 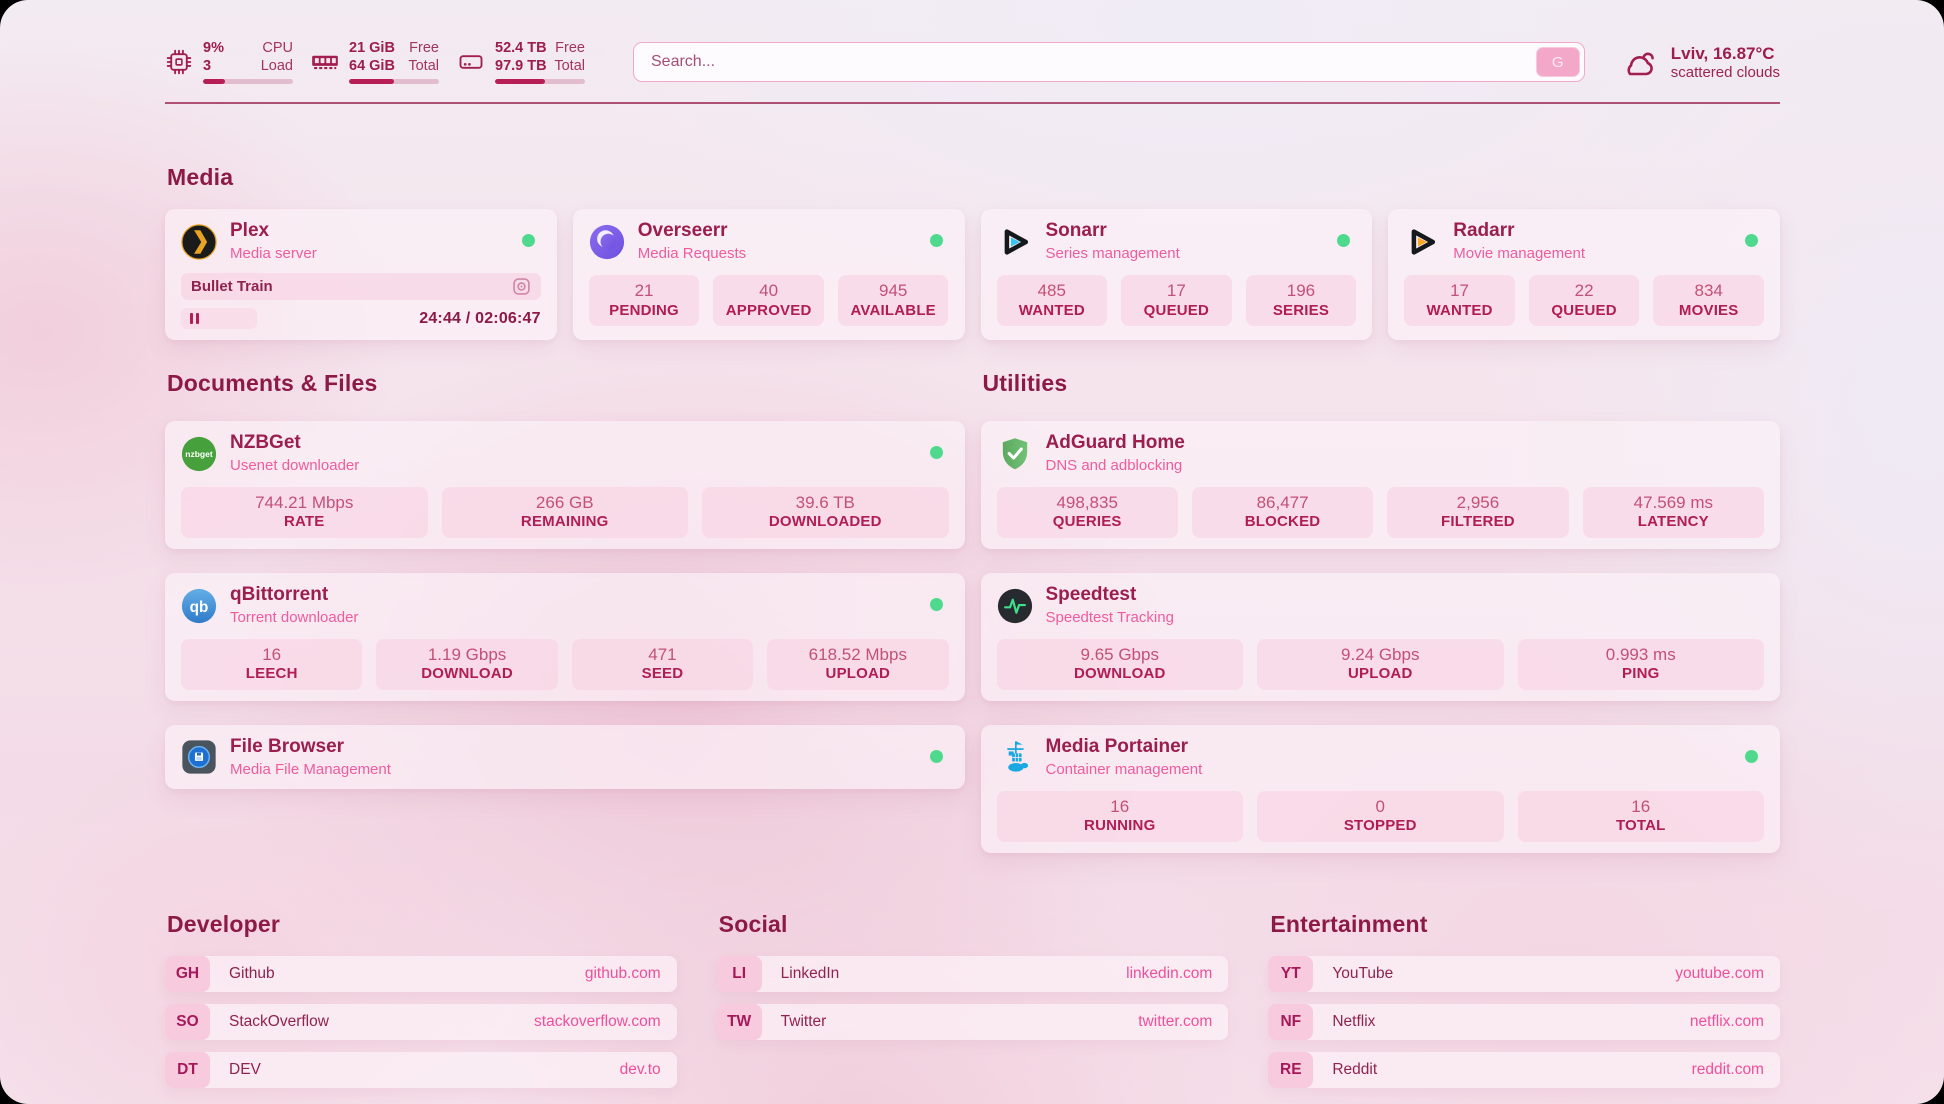 What do you see at coordinates (1014, 605) in the screenshot?
I see `speedtest-icon` at bounding box center [1014, 605].